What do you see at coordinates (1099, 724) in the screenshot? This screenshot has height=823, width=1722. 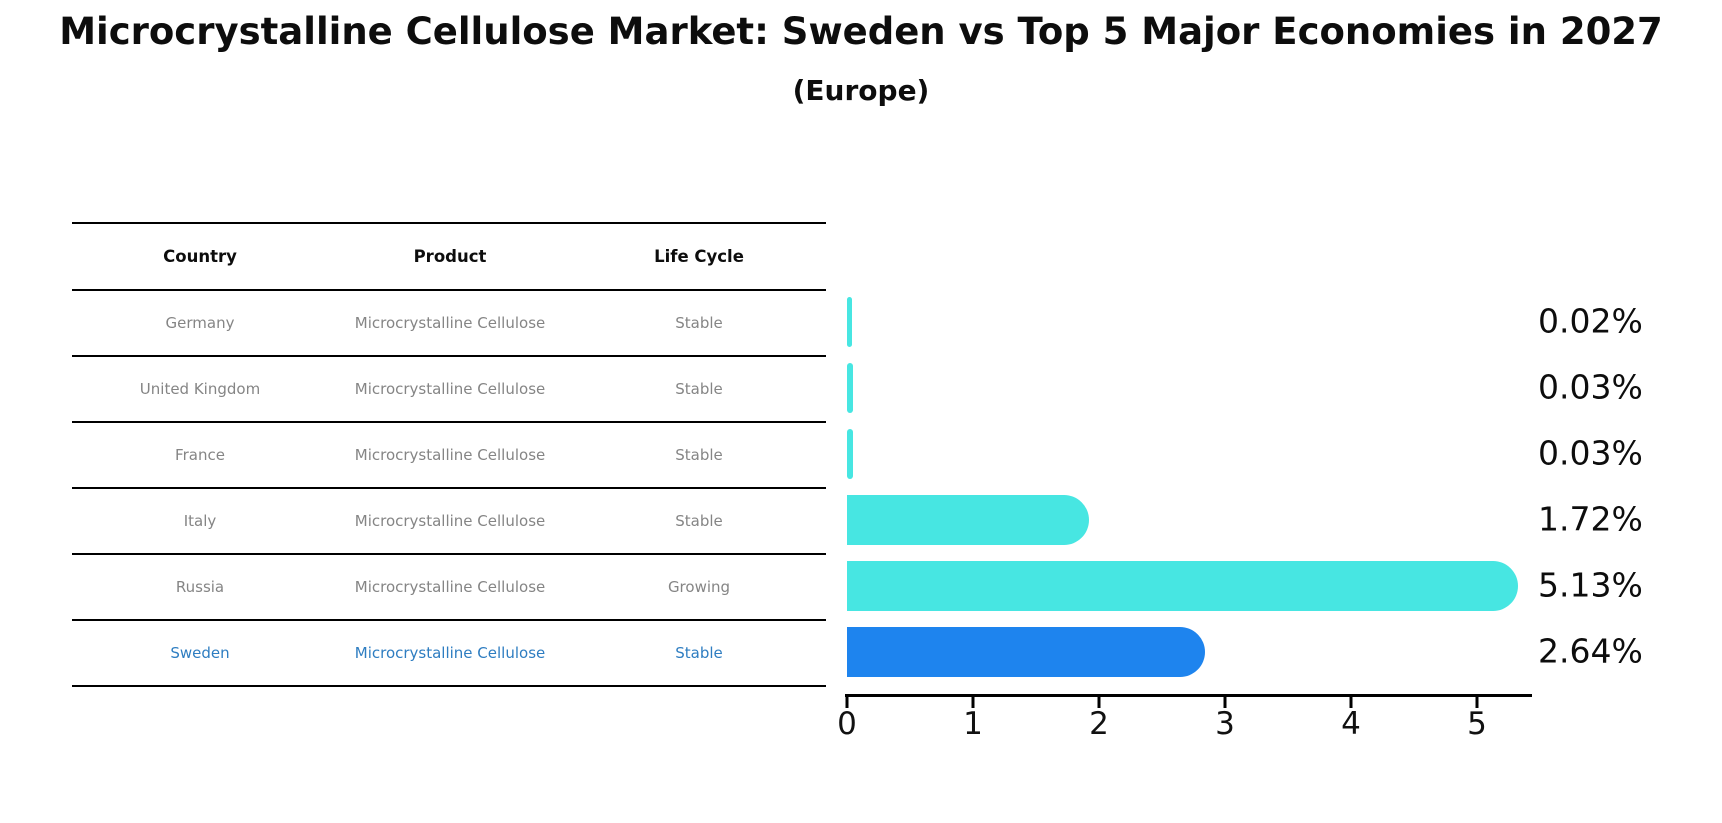 I see `x-axis-tick-label: 2` at bounding box center [1099, 724].